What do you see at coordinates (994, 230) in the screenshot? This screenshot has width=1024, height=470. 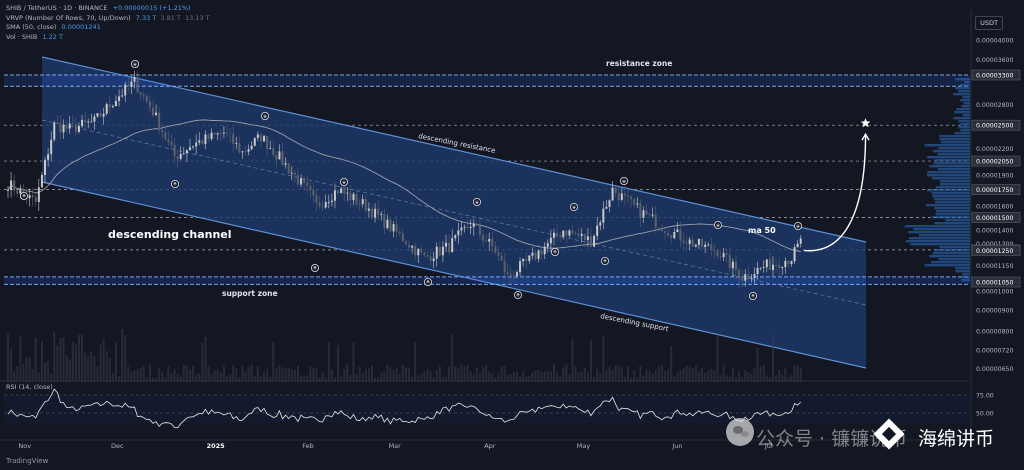 I see `price-tick-label: 0.00001400` at bounding box center [994, 230].